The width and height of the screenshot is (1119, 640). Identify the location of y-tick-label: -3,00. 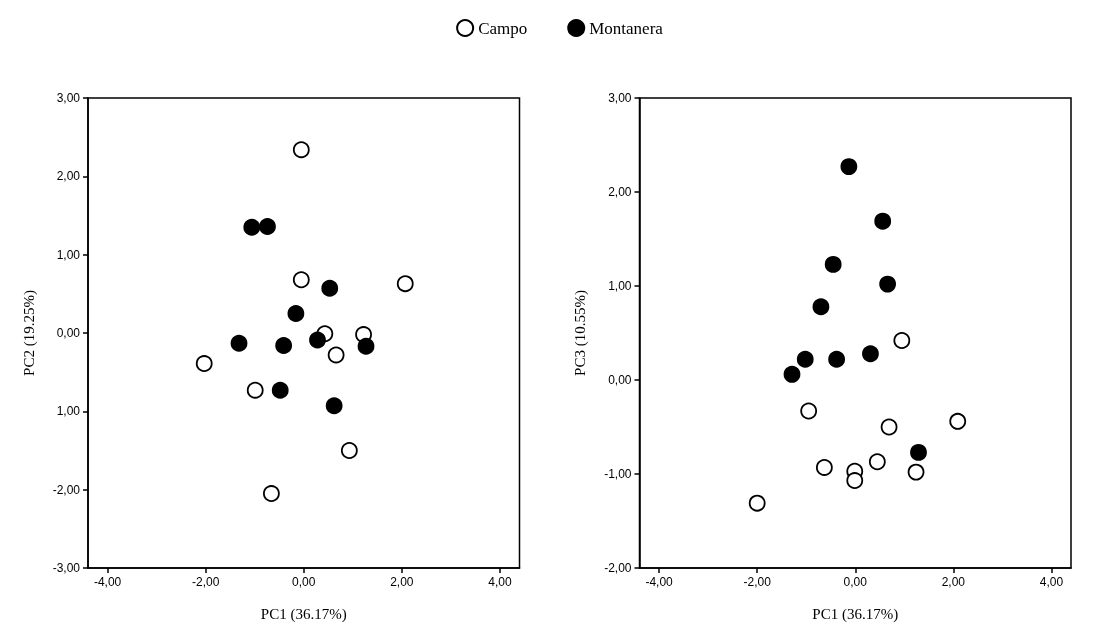
(66, 568).